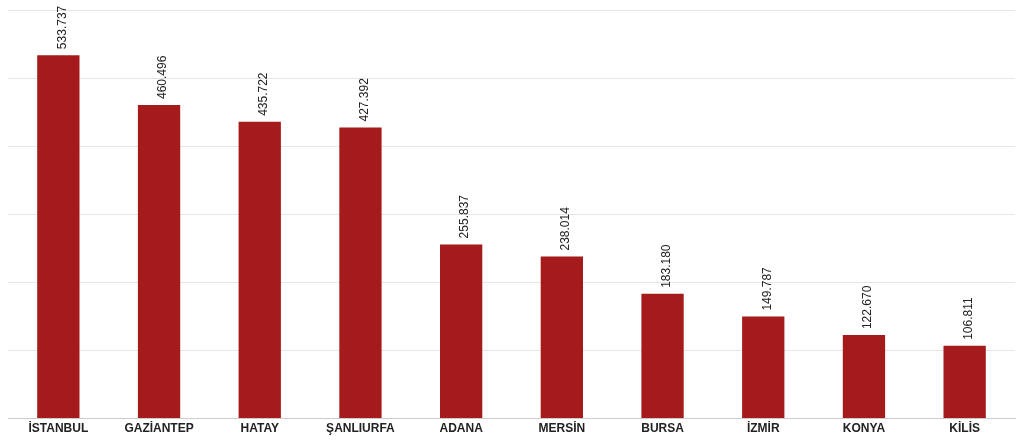 The width and height of the screenshot is (1025, 443). I want to click on data-label: 533.737, so click(61, 27).